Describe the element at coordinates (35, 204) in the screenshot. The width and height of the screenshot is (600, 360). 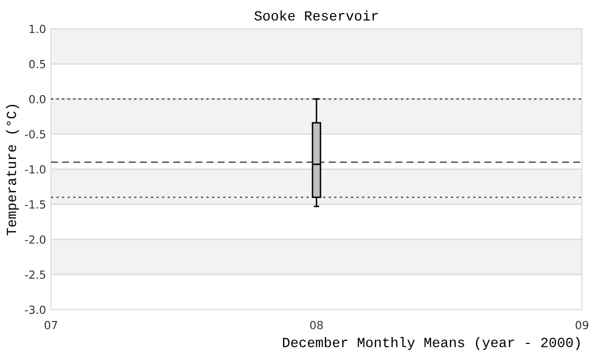
I see `y-tick-label: -1.5` at that location.